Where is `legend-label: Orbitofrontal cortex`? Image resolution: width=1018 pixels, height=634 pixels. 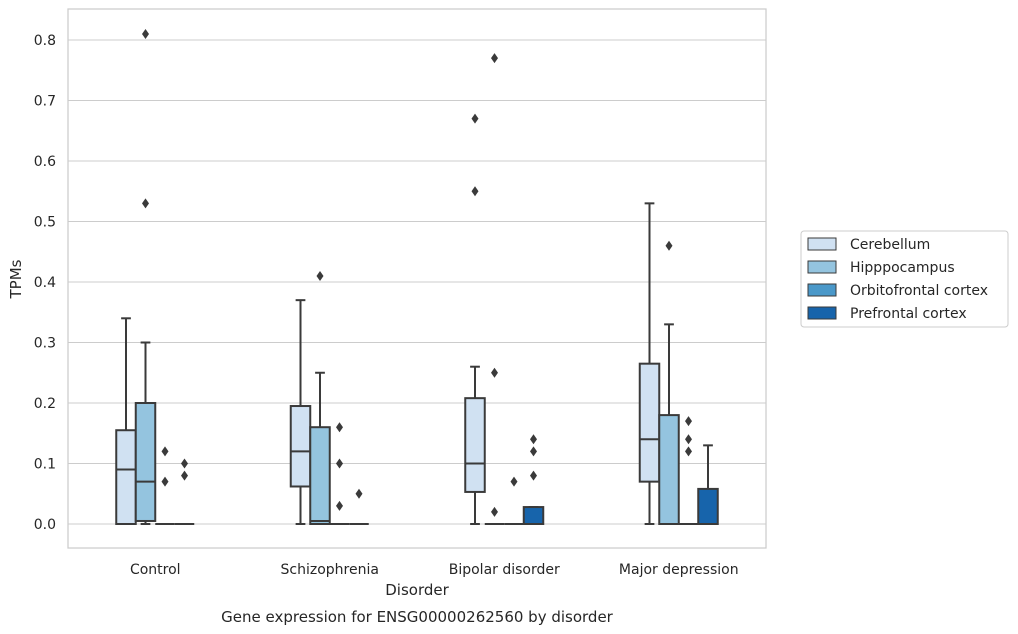
legend-label: Orbitofrontal cortex is located at coordinates (919, 291).